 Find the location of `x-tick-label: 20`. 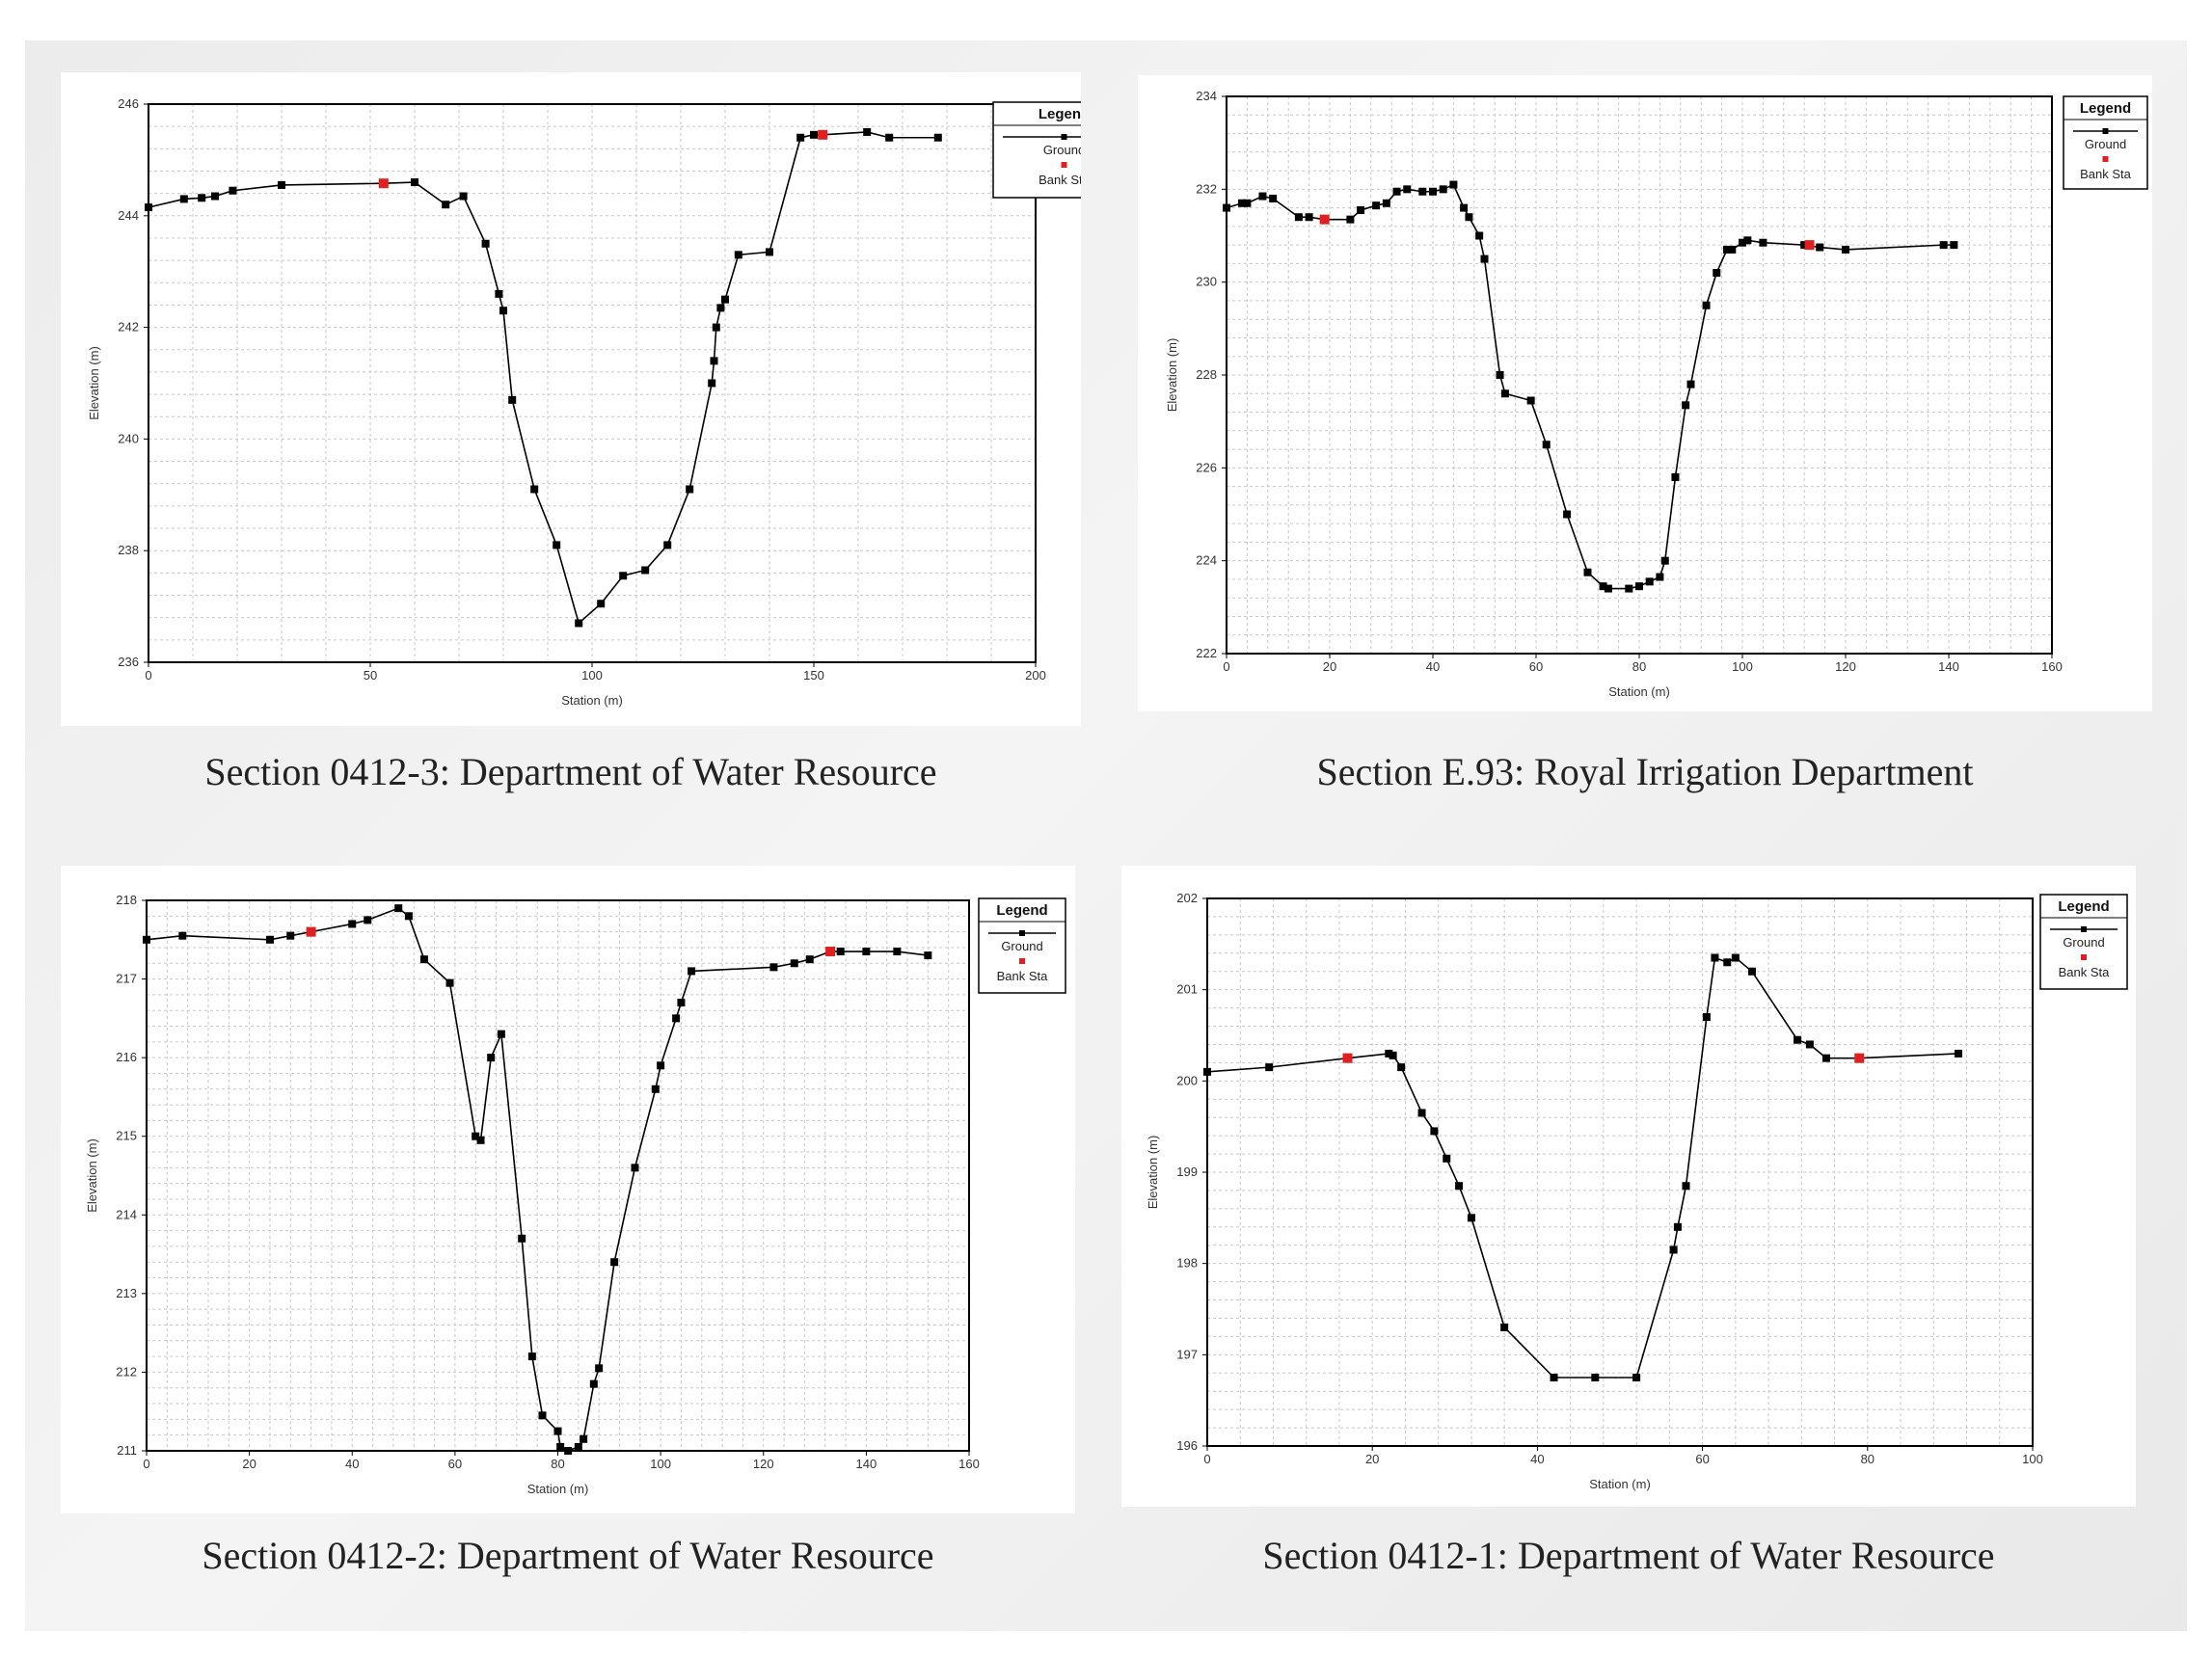

x-tick-label: 20 is located at coordinates (1330, 666).